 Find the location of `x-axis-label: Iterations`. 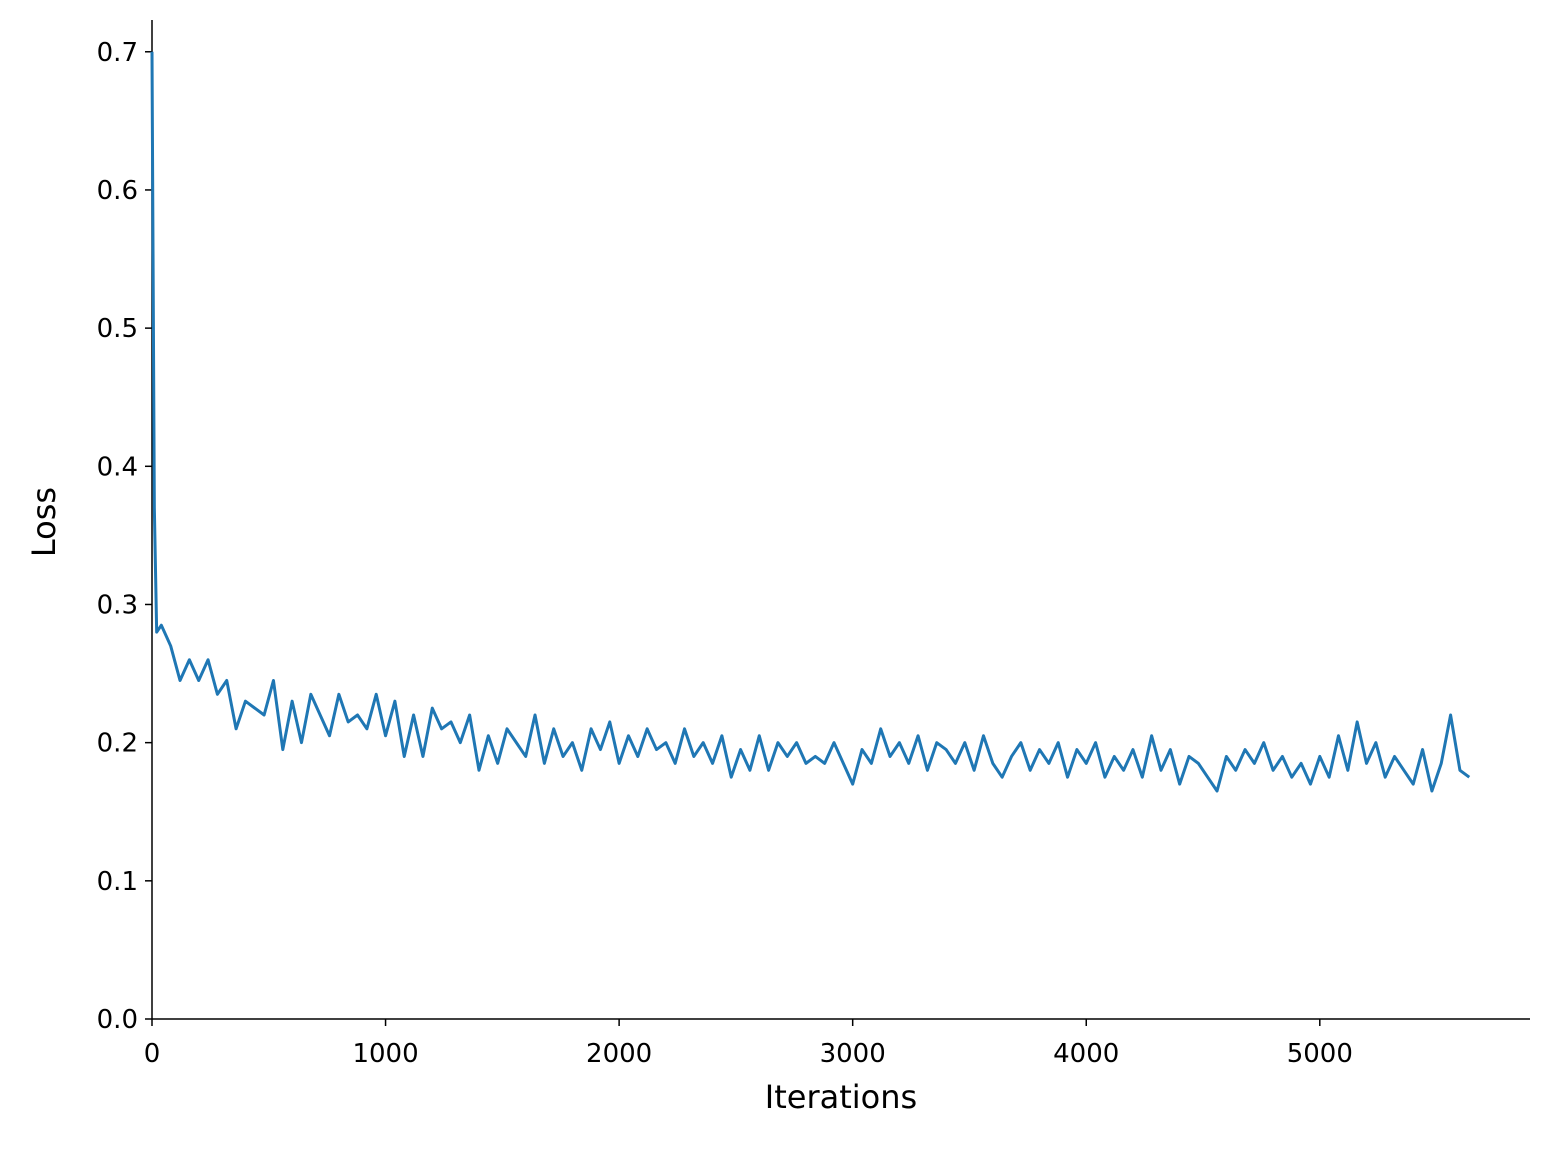

x-axis-label: Iterations is located at coordinates (841, 1097).